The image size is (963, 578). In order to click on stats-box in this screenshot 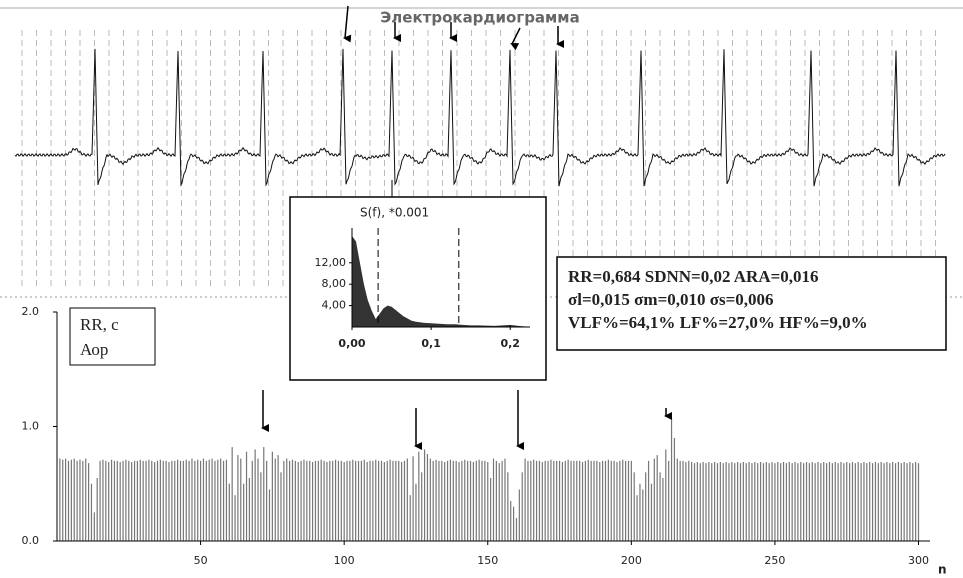, I will do `click(751, 303)`.